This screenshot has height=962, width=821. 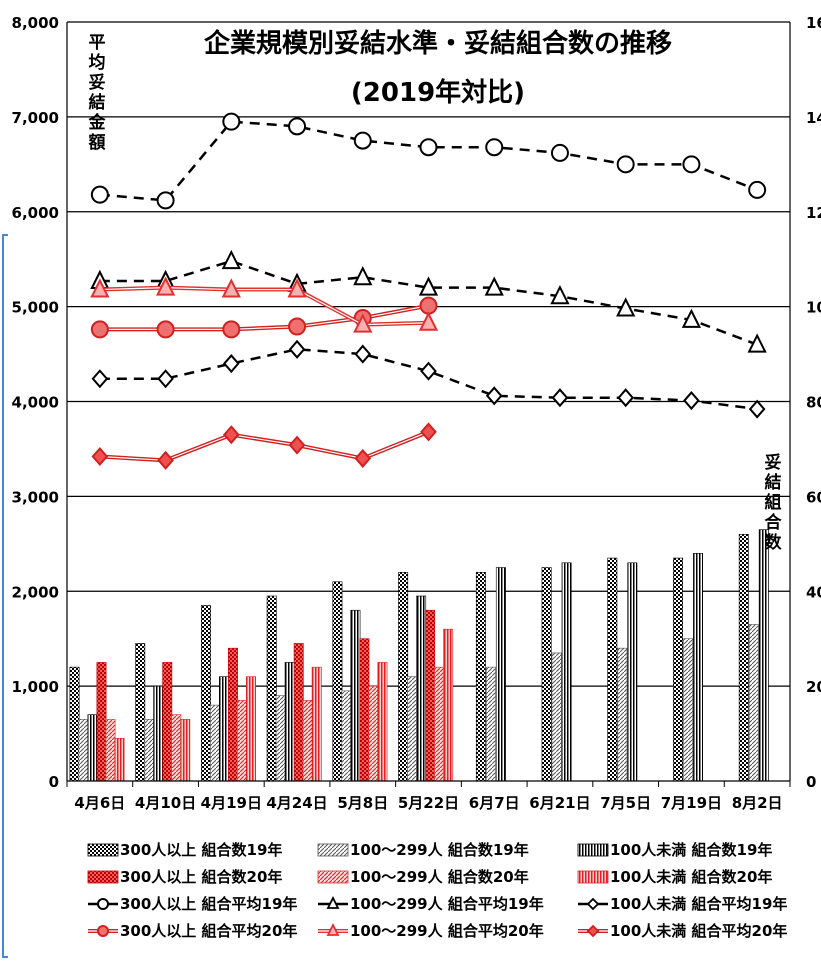 I want to click on legend-item: 100～299人 組合平均20年, so click(x=431, y=931).